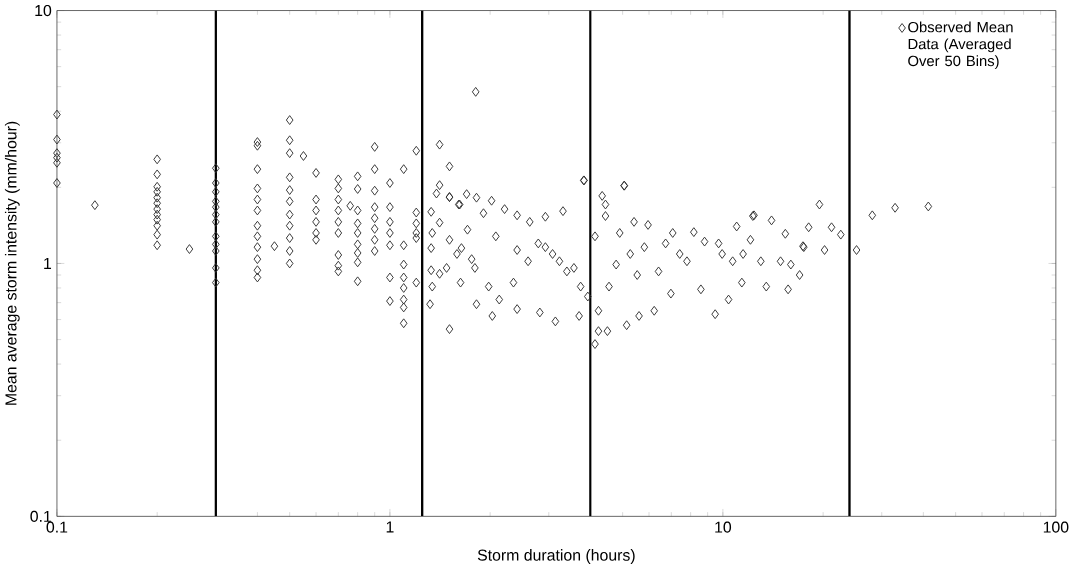 The width and height of the screenshot is (1074, 569). I want to click on legend-label: Observed Mean Data (Averaged Over 50 Bins), so click(960, 45).